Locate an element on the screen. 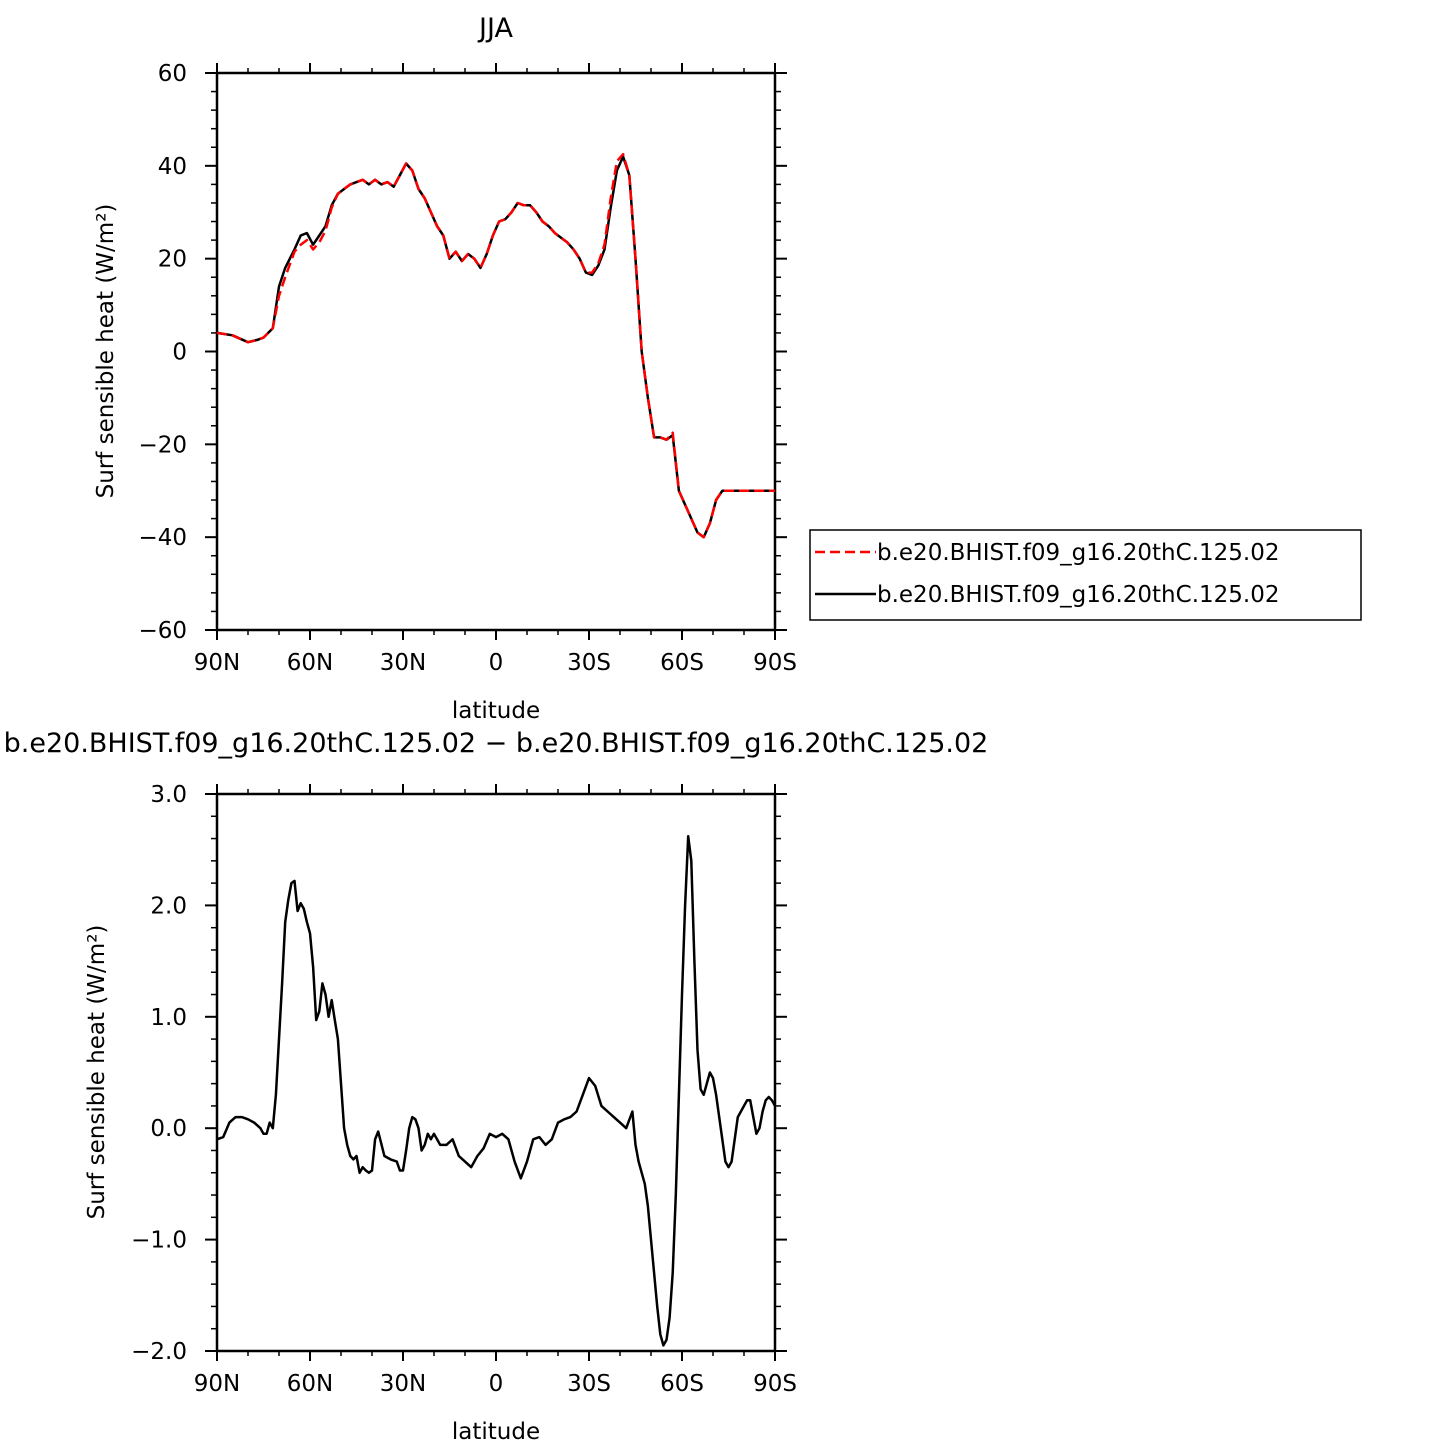 The width and height of the screenshot is (1452, 1452). top-chart-x-tick-label: 90S is located at coordinates (775, 663).